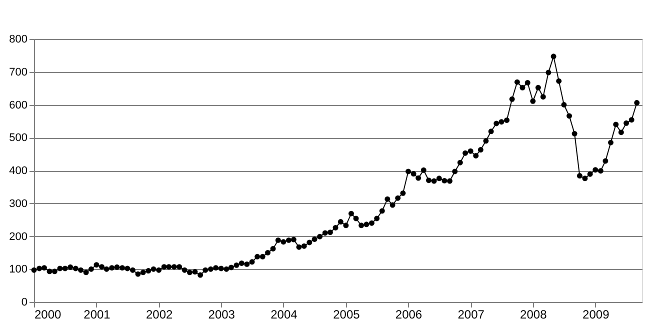 The width and height of the screenshot is (669, 336). I want to click on y-tick-label: 600, so click(18, 105).